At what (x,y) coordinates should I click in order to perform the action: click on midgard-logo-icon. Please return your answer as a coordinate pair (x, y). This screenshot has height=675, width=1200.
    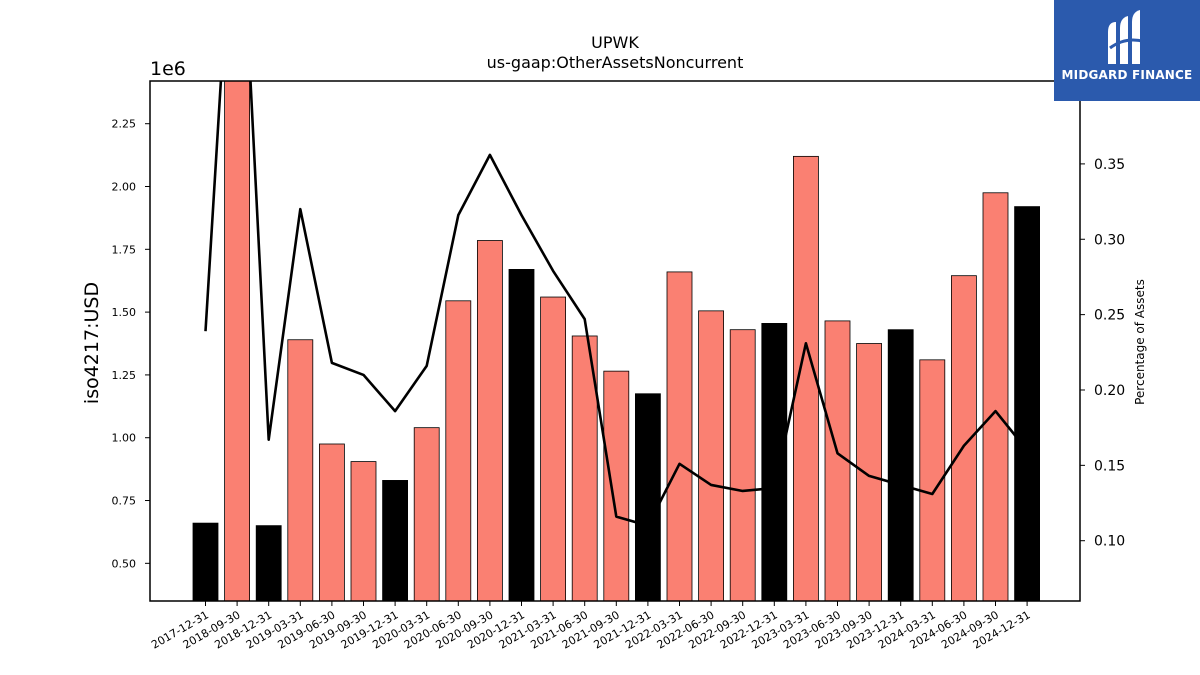
    Looking at the image, I should click on (1127, 37).